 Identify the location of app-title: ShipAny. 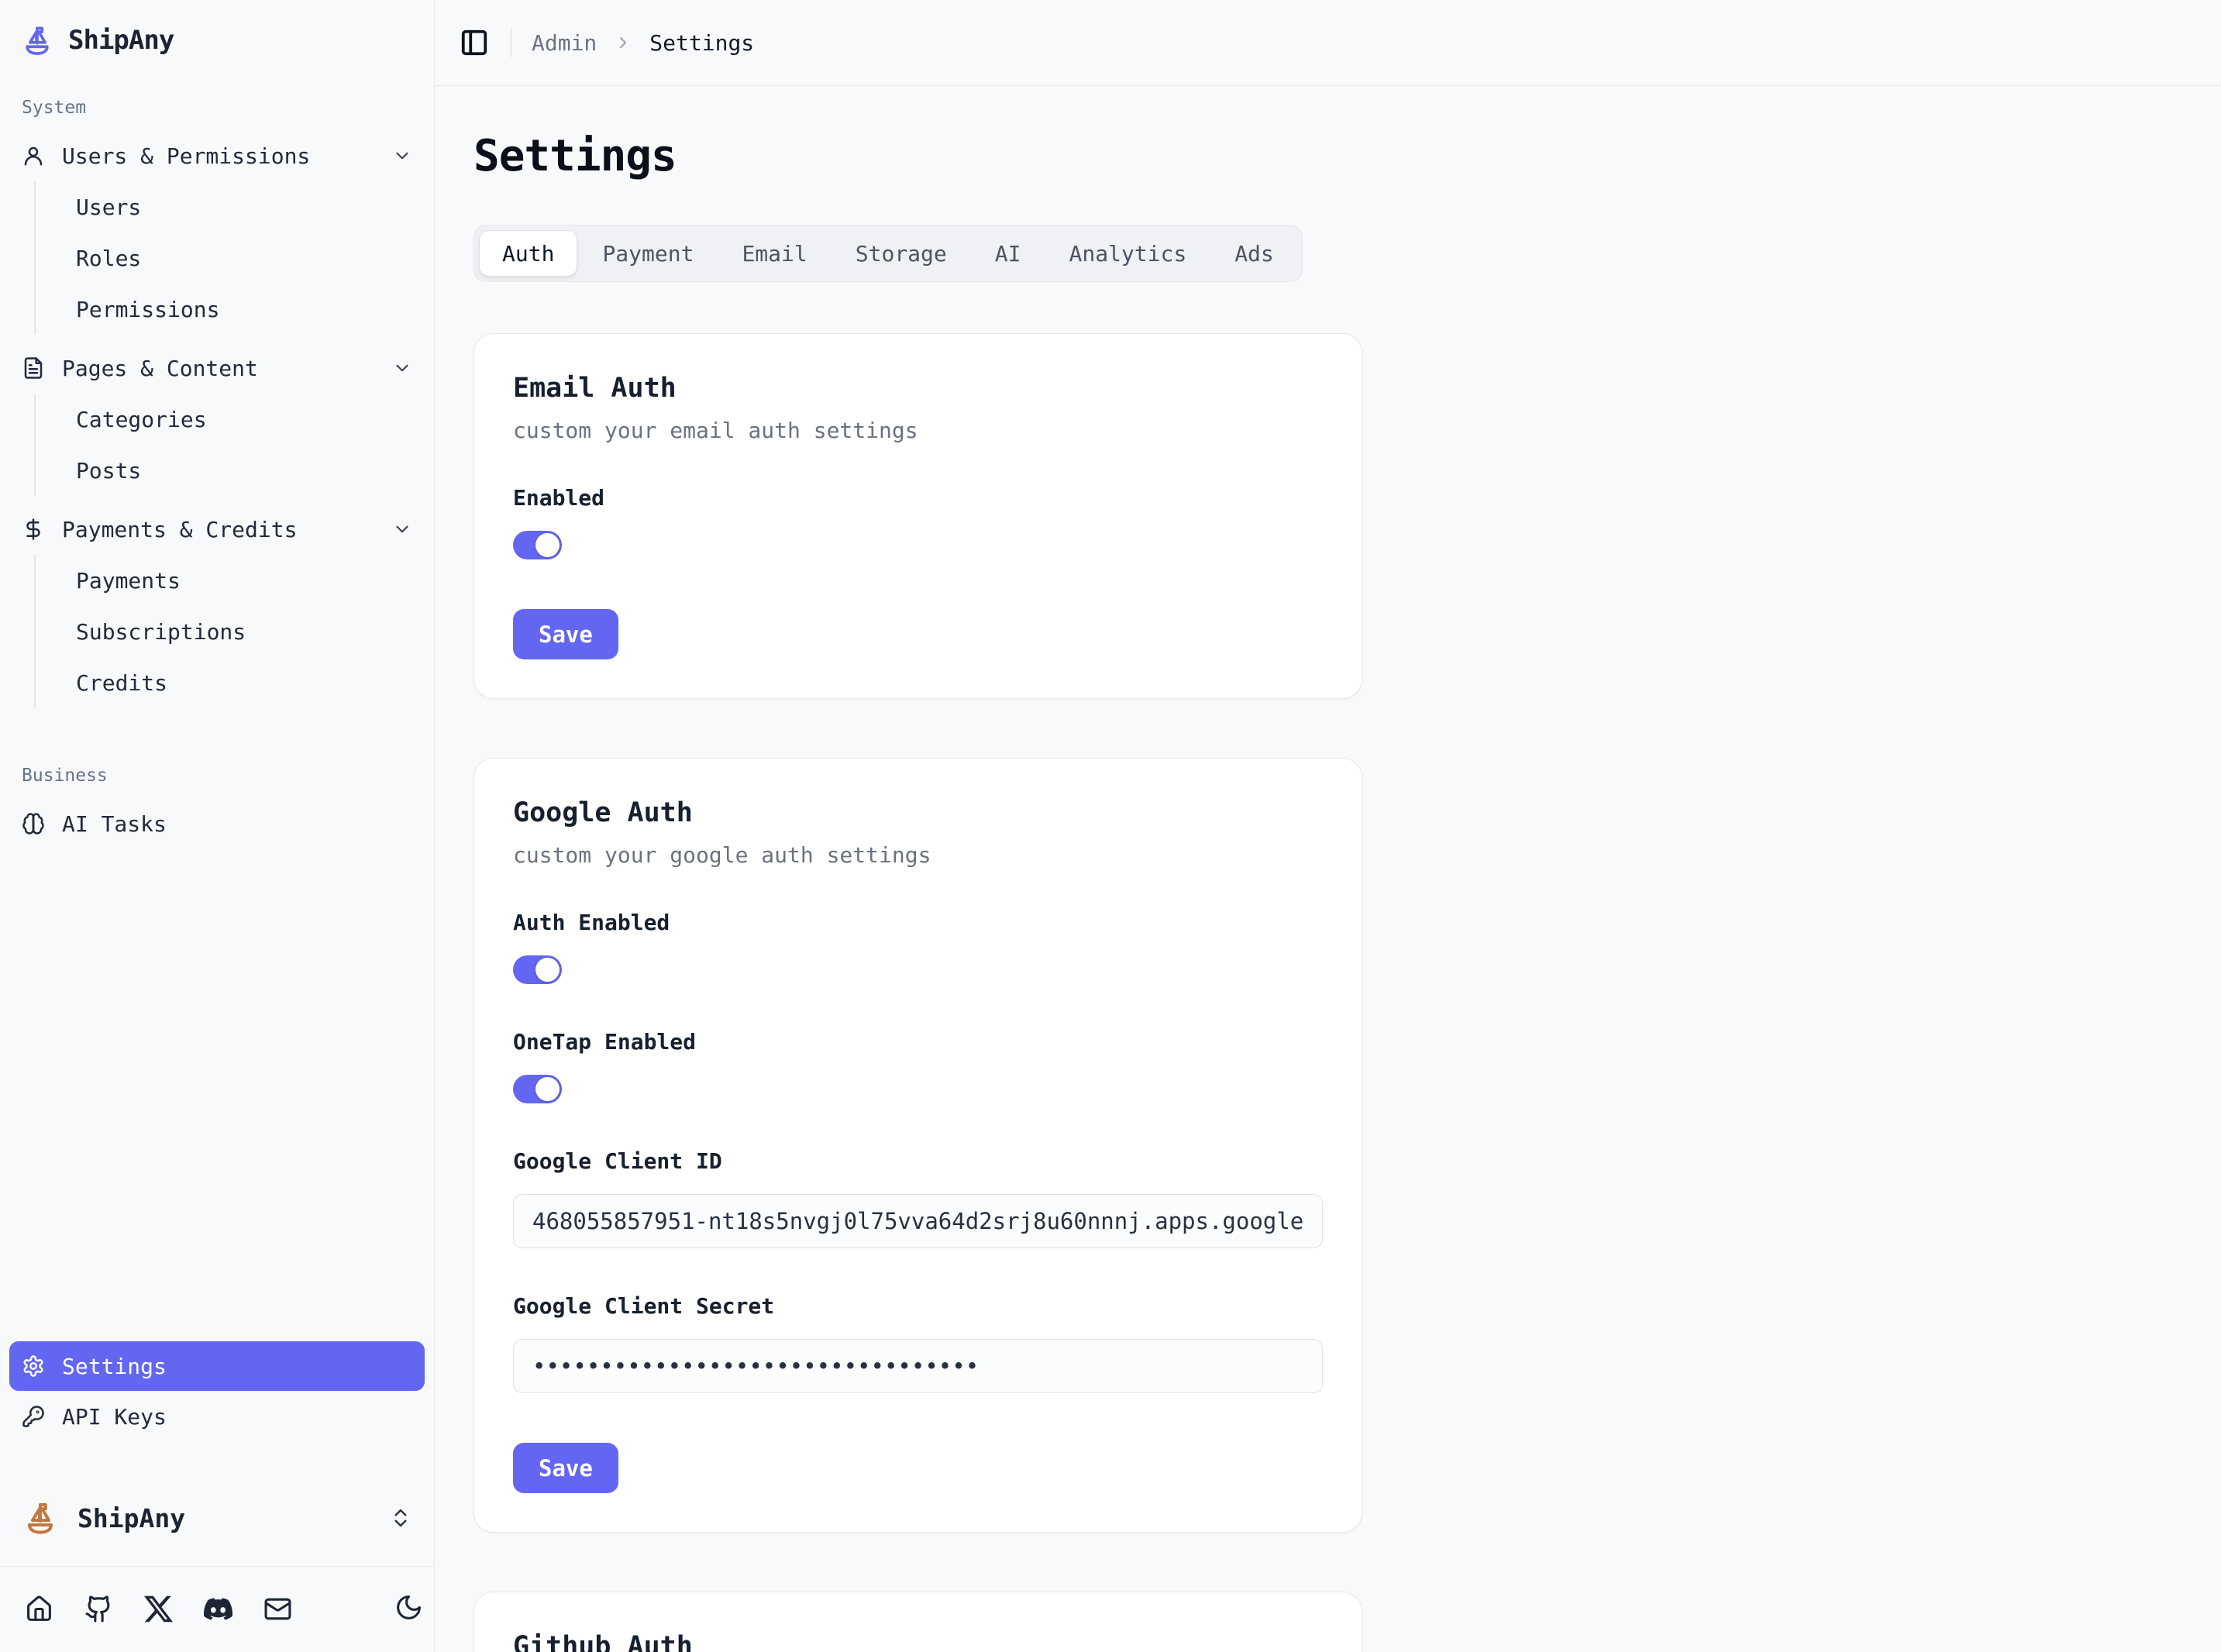
(121, 40).